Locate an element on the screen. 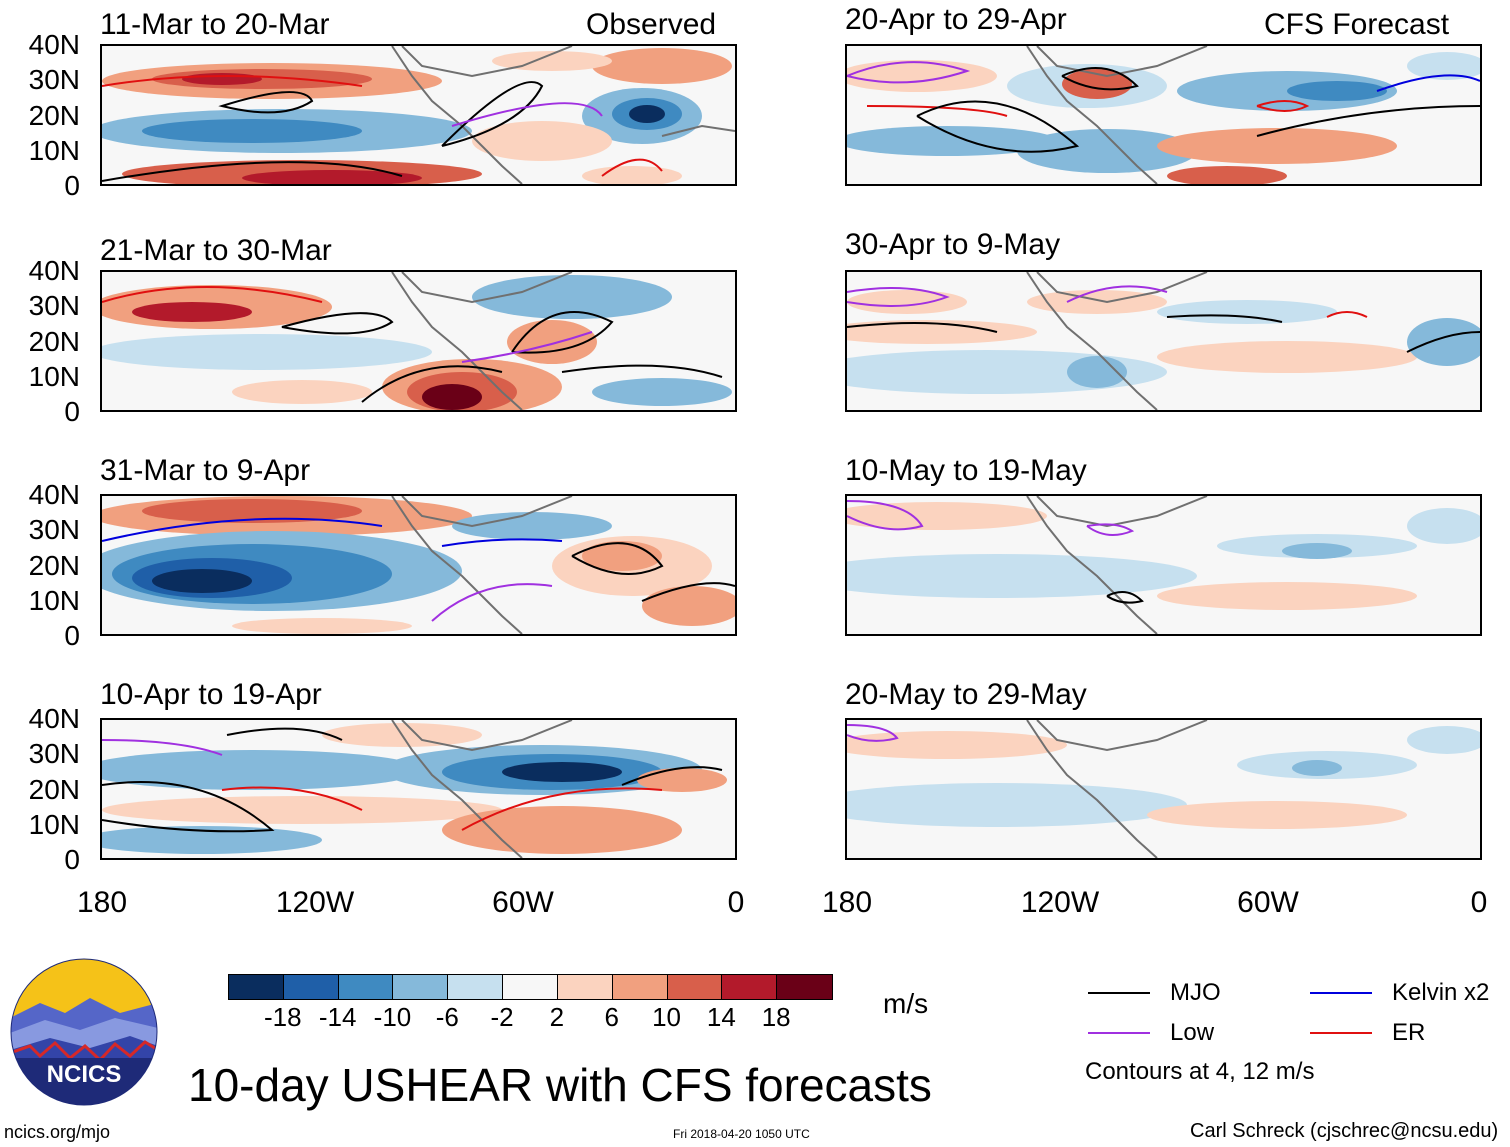 This screenshot has height=1147, width=1510. units-label: m/s is located at coordinates (906, 1003).